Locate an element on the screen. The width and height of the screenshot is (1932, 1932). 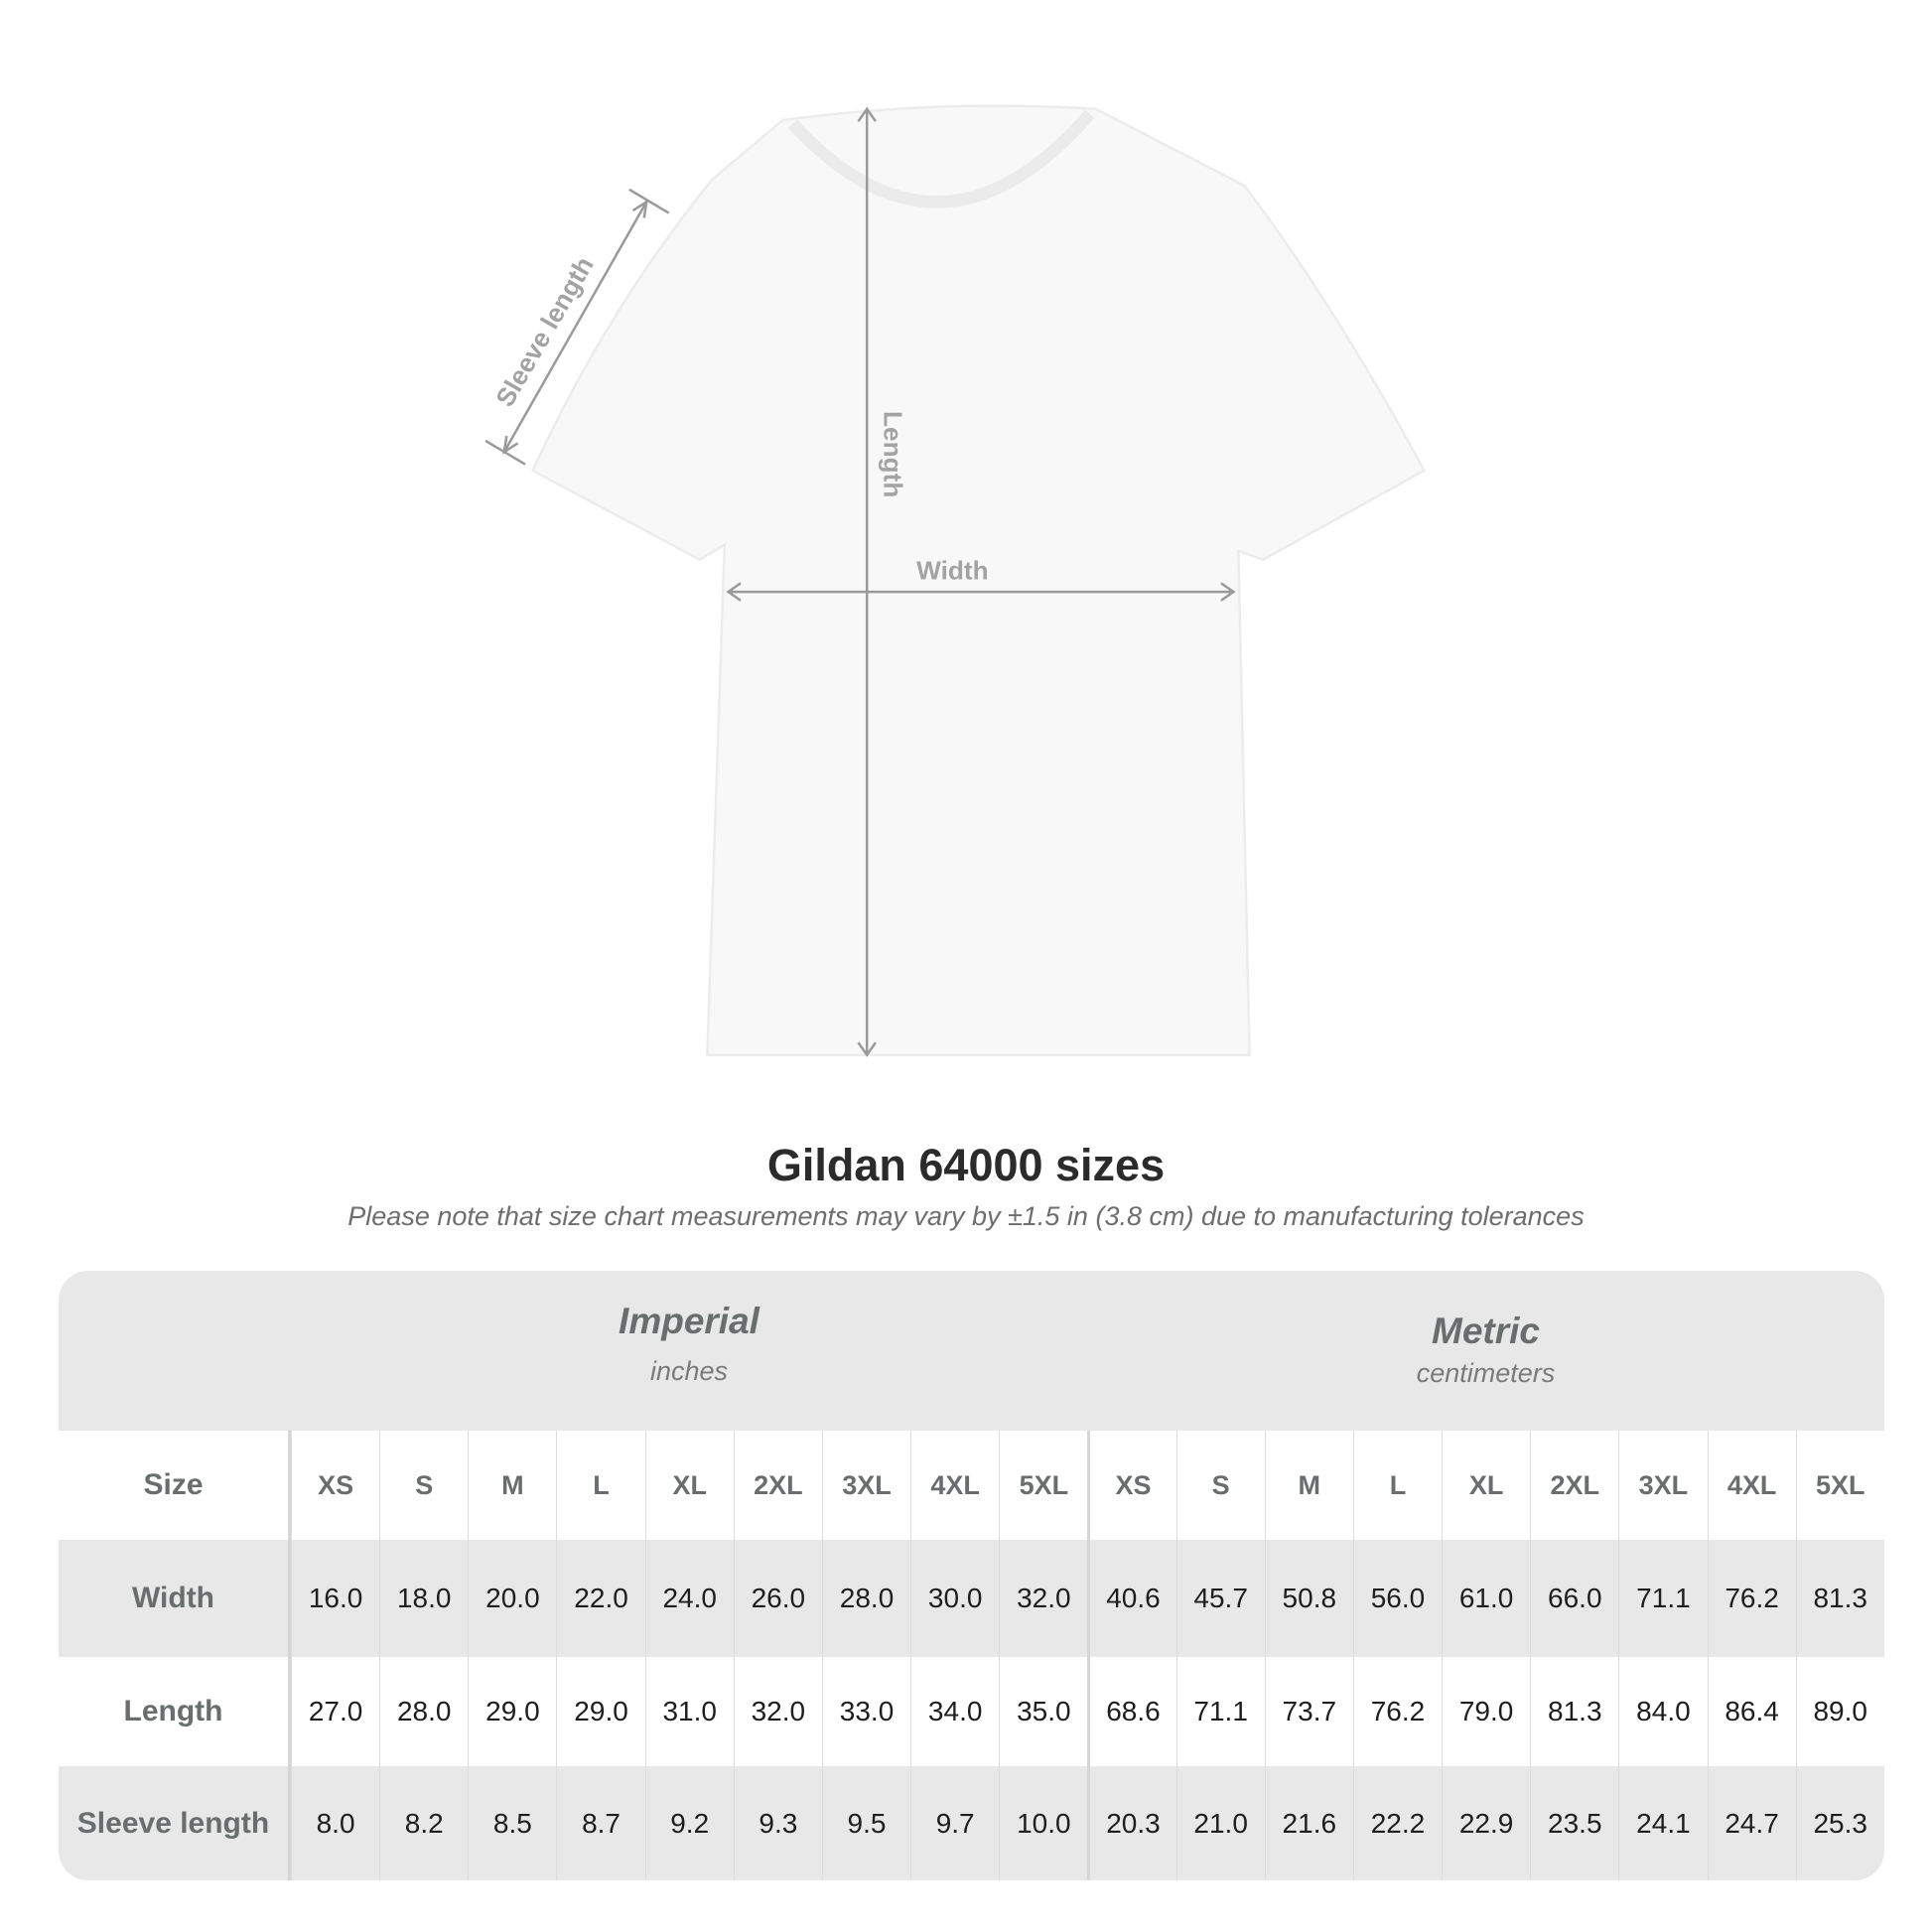
metric-size-L: L is located at coordinates (1397, 1486).